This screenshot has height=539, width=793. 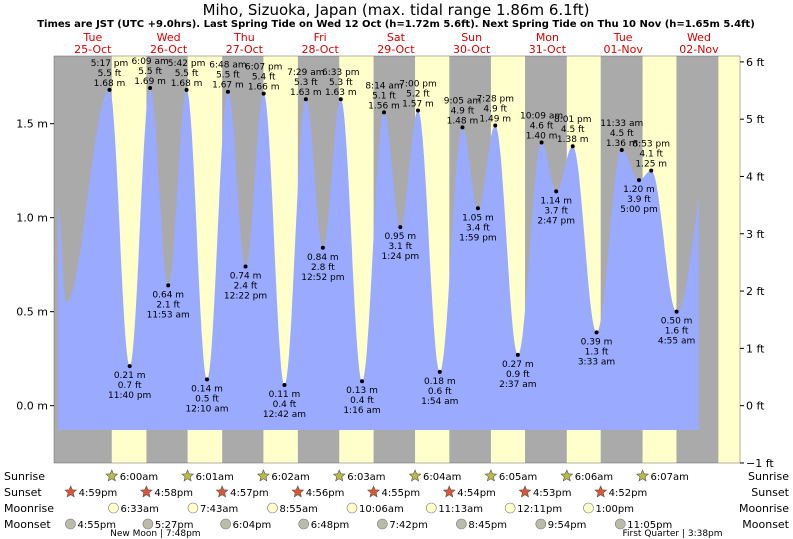 I want to click on row-label-left: Sunrise, so click(x=24, y=476).